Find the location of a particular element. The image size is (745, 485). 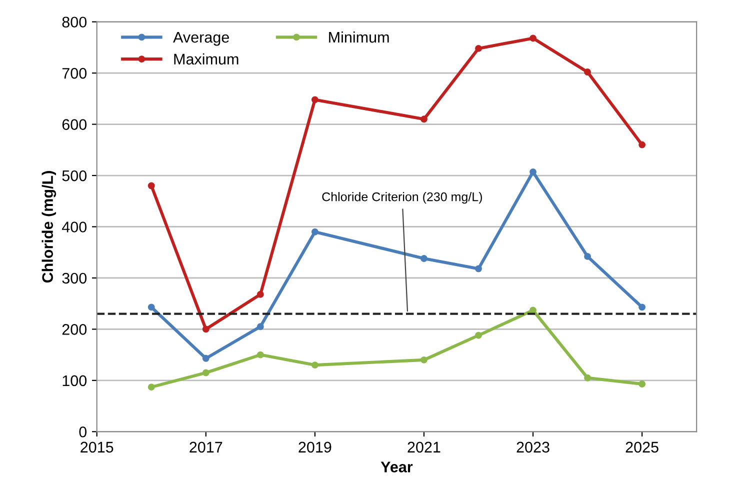

legend-label: Minimum is located at coordinates (359, 37).